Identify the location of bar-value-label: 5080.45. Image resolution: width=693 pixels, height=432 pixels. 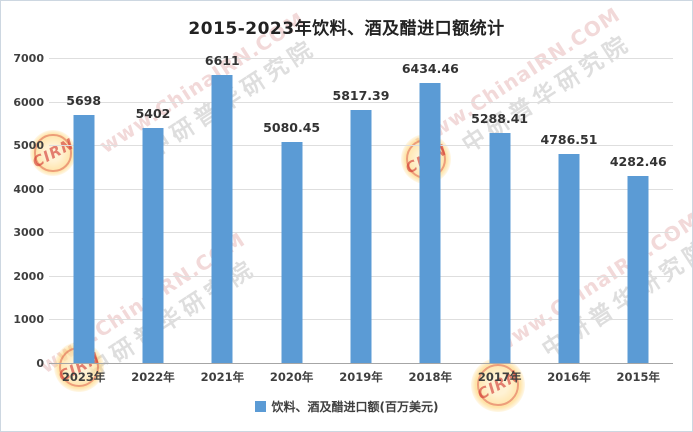
(292, 127).